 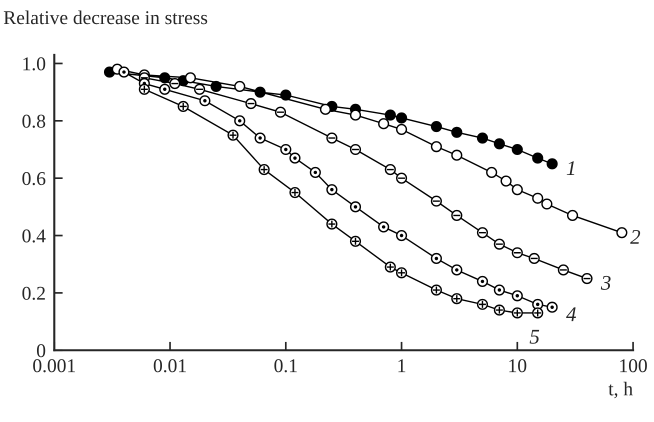 What do you see at coordinates (34, 63) in the screenshot?
I see `y-tick-label: 1.0` at bounding box center [34, 63].